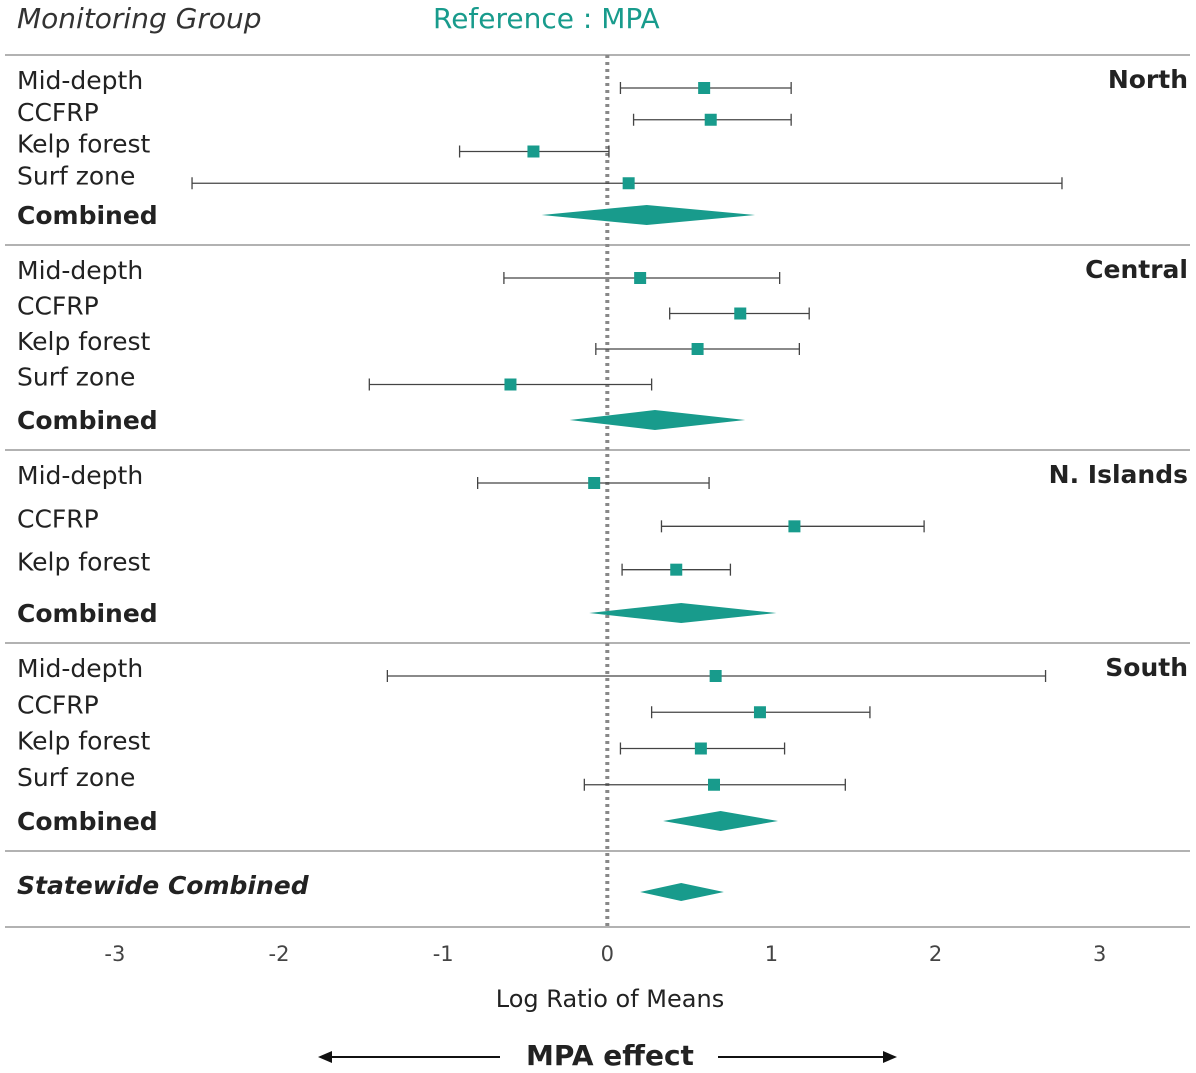 Image resolution: width=1196 pixels, height=1073 pixels. Describe the element at coordinates (114, 954) in the screenshot. I see `x-tick-label: -3` at that location.